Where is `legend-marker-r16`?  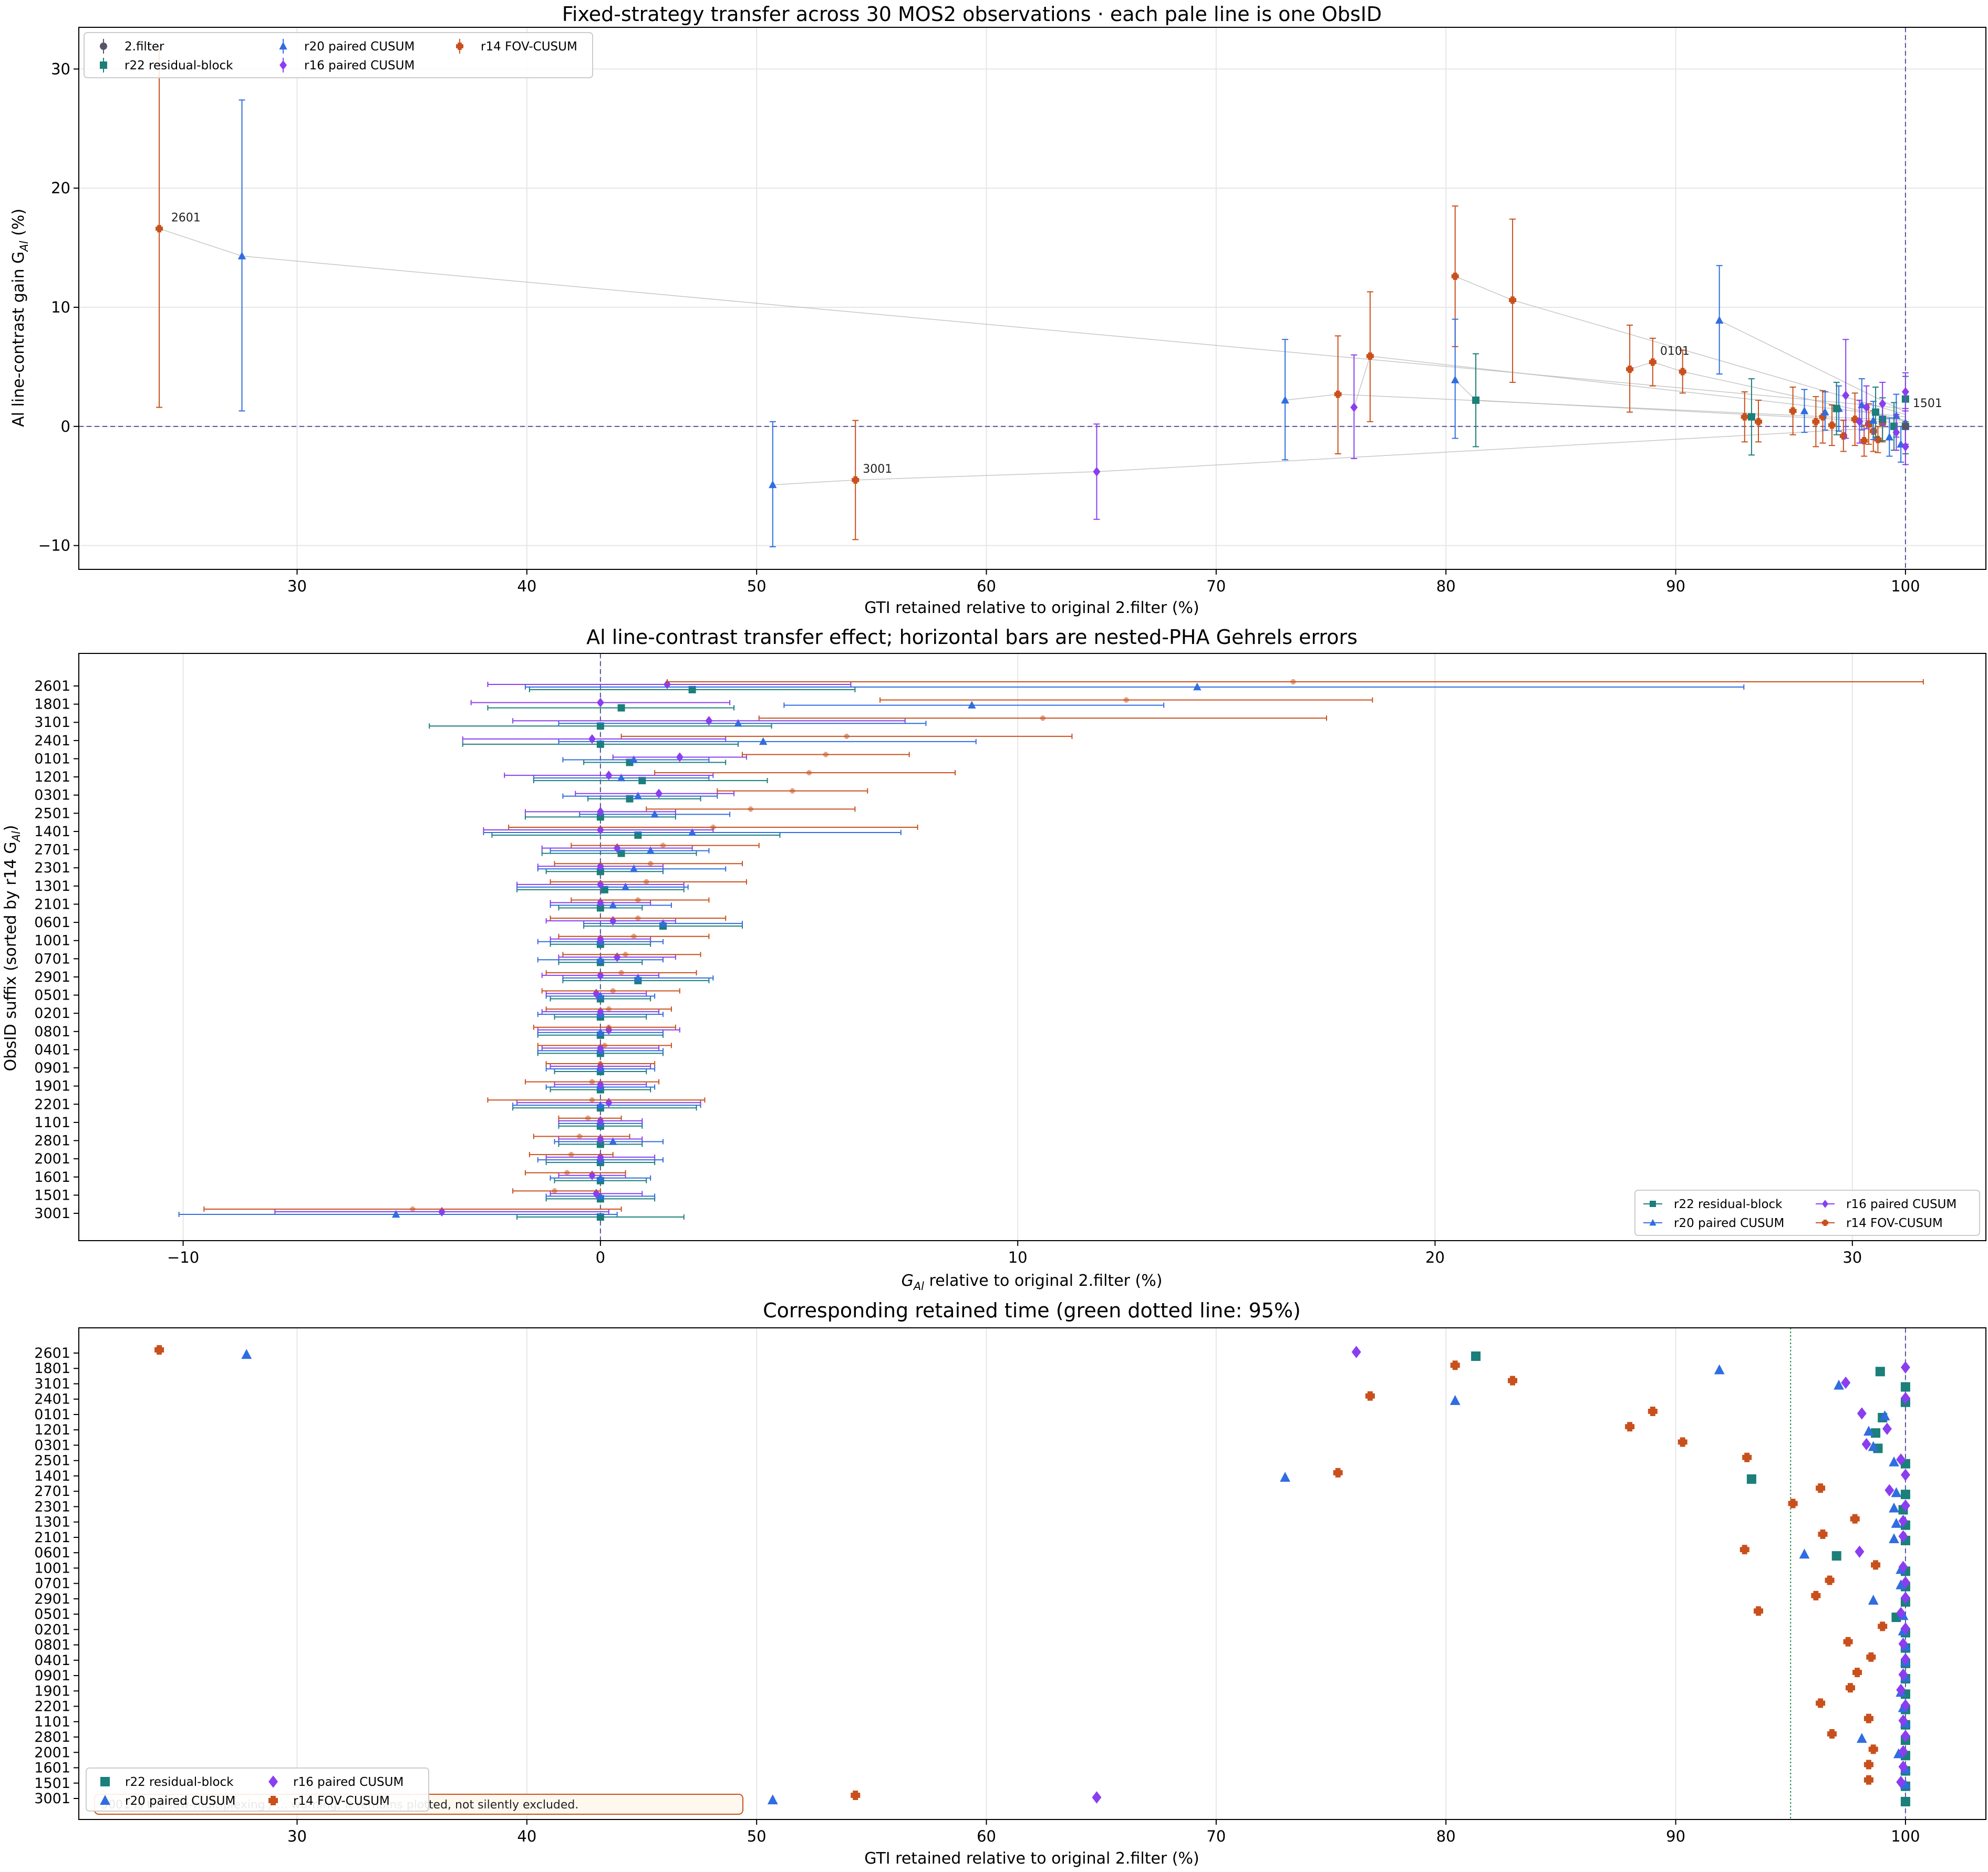 legend-marker-r16 is located at coordinates (1825, 1204).